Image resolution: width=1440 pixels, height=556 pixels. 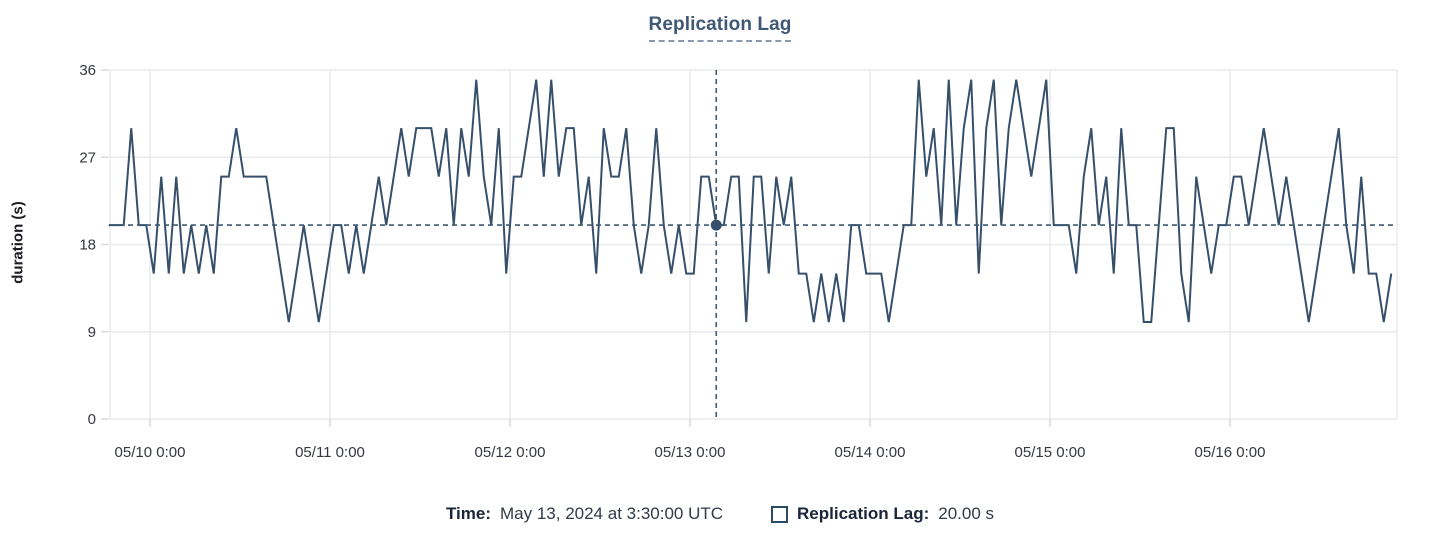 I want to click on series-readout: Replication Lag: 20.00 s, so click(x=882, y=514).